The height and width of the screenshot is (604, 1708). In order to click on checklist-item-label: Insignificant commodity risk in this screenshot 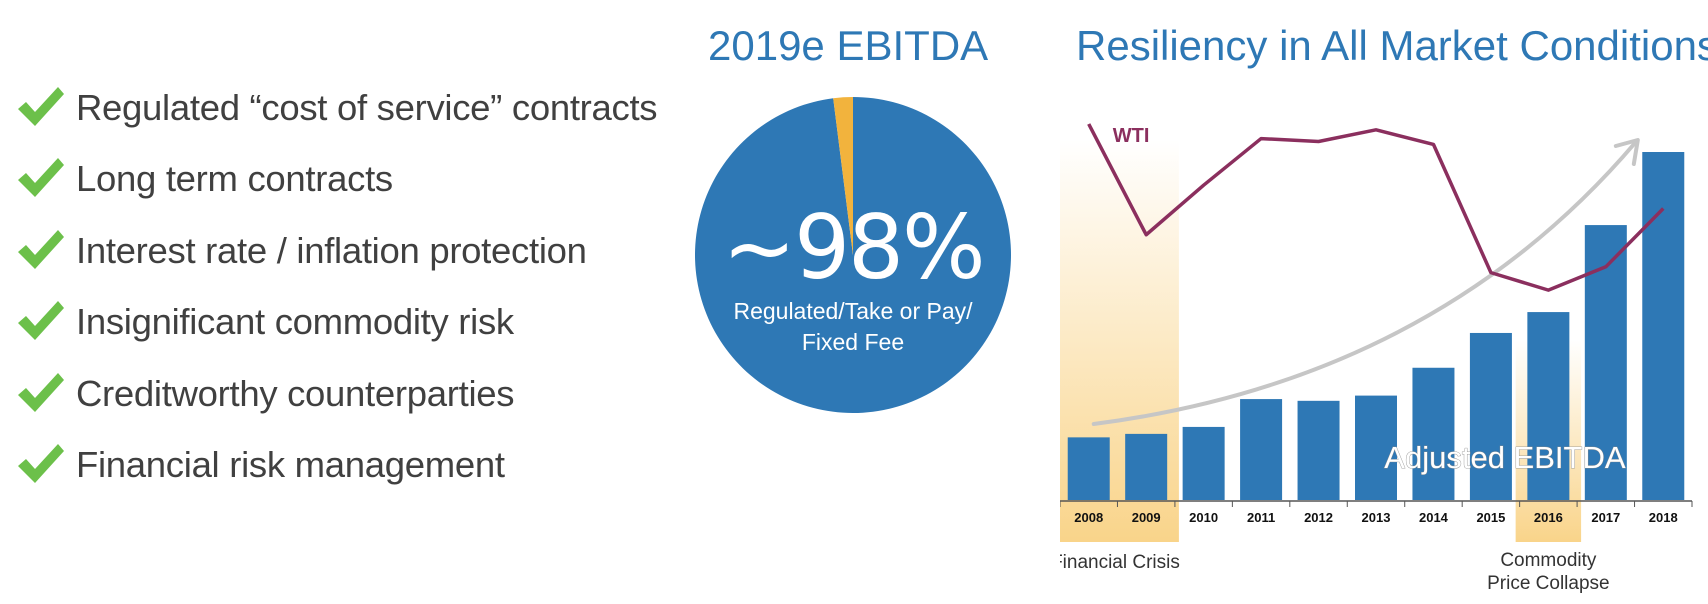, I will do `click(295, 322)`.